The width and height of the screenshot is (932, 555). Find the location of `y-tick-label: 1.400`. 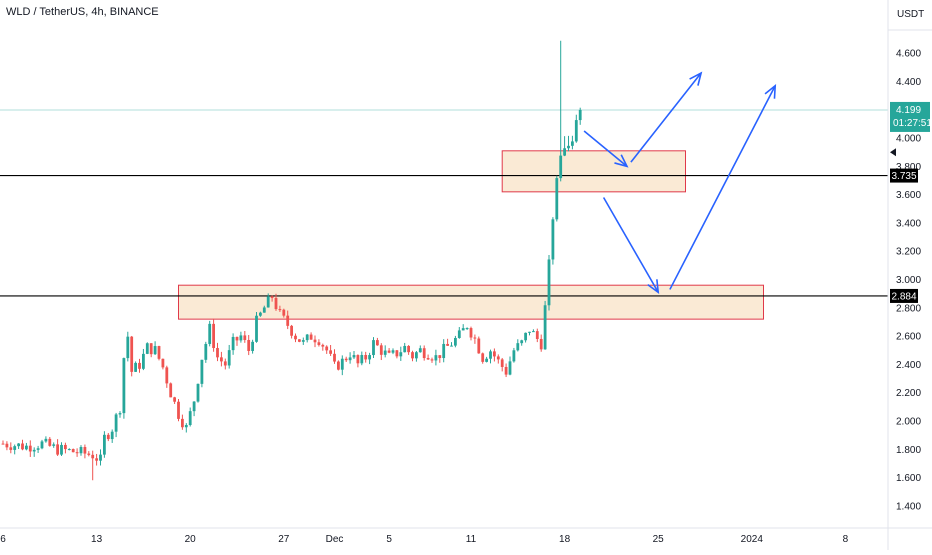

y-tick-label: 1.400 is located at coordinates (908, 506).